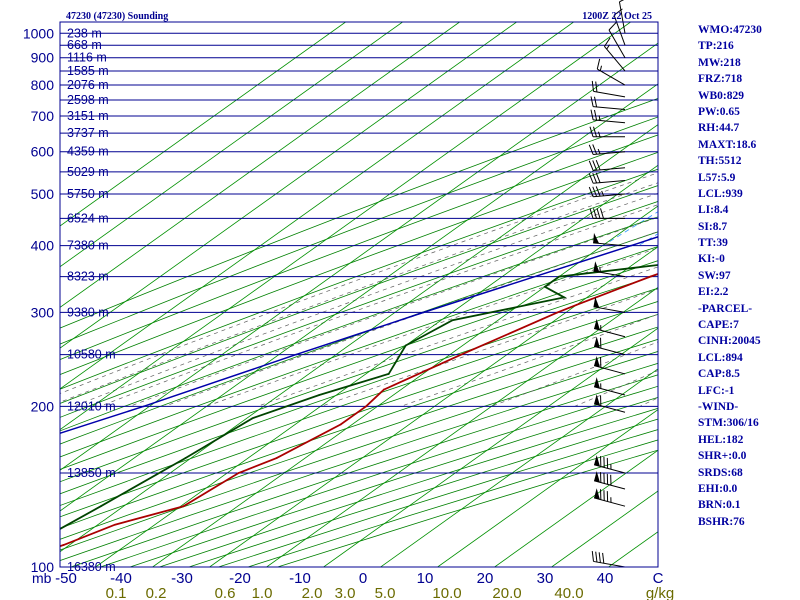  Describe the element at coordinates (43, 246) in the screenshot. I see `pressure-tick-label: 400` at that location.